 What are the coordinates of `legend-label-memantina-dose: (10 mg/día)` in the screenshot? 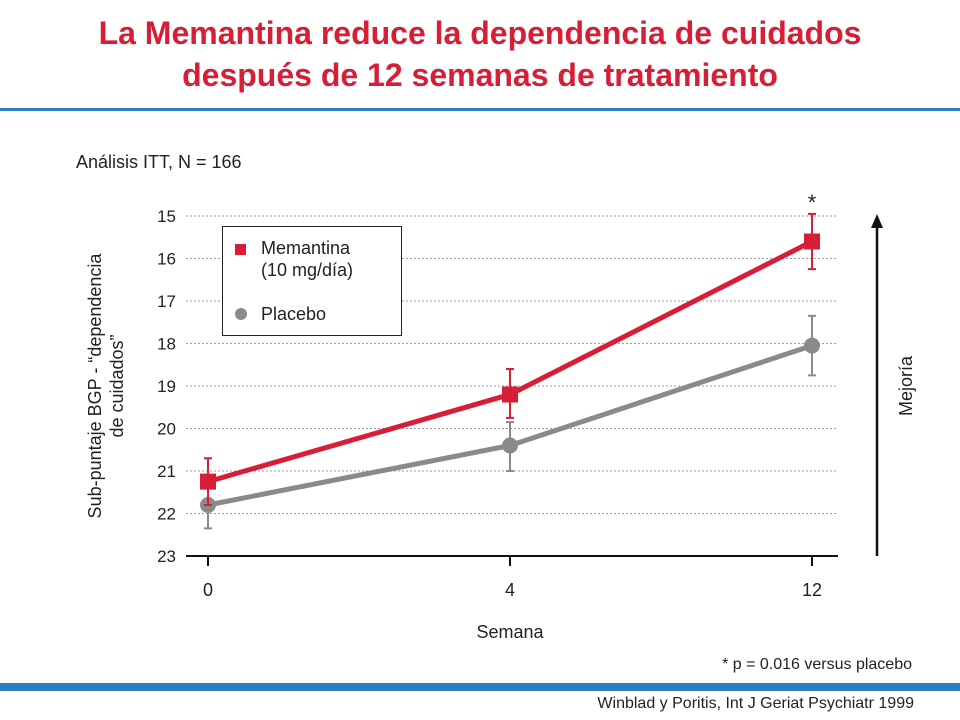 It's located at (307, 270).